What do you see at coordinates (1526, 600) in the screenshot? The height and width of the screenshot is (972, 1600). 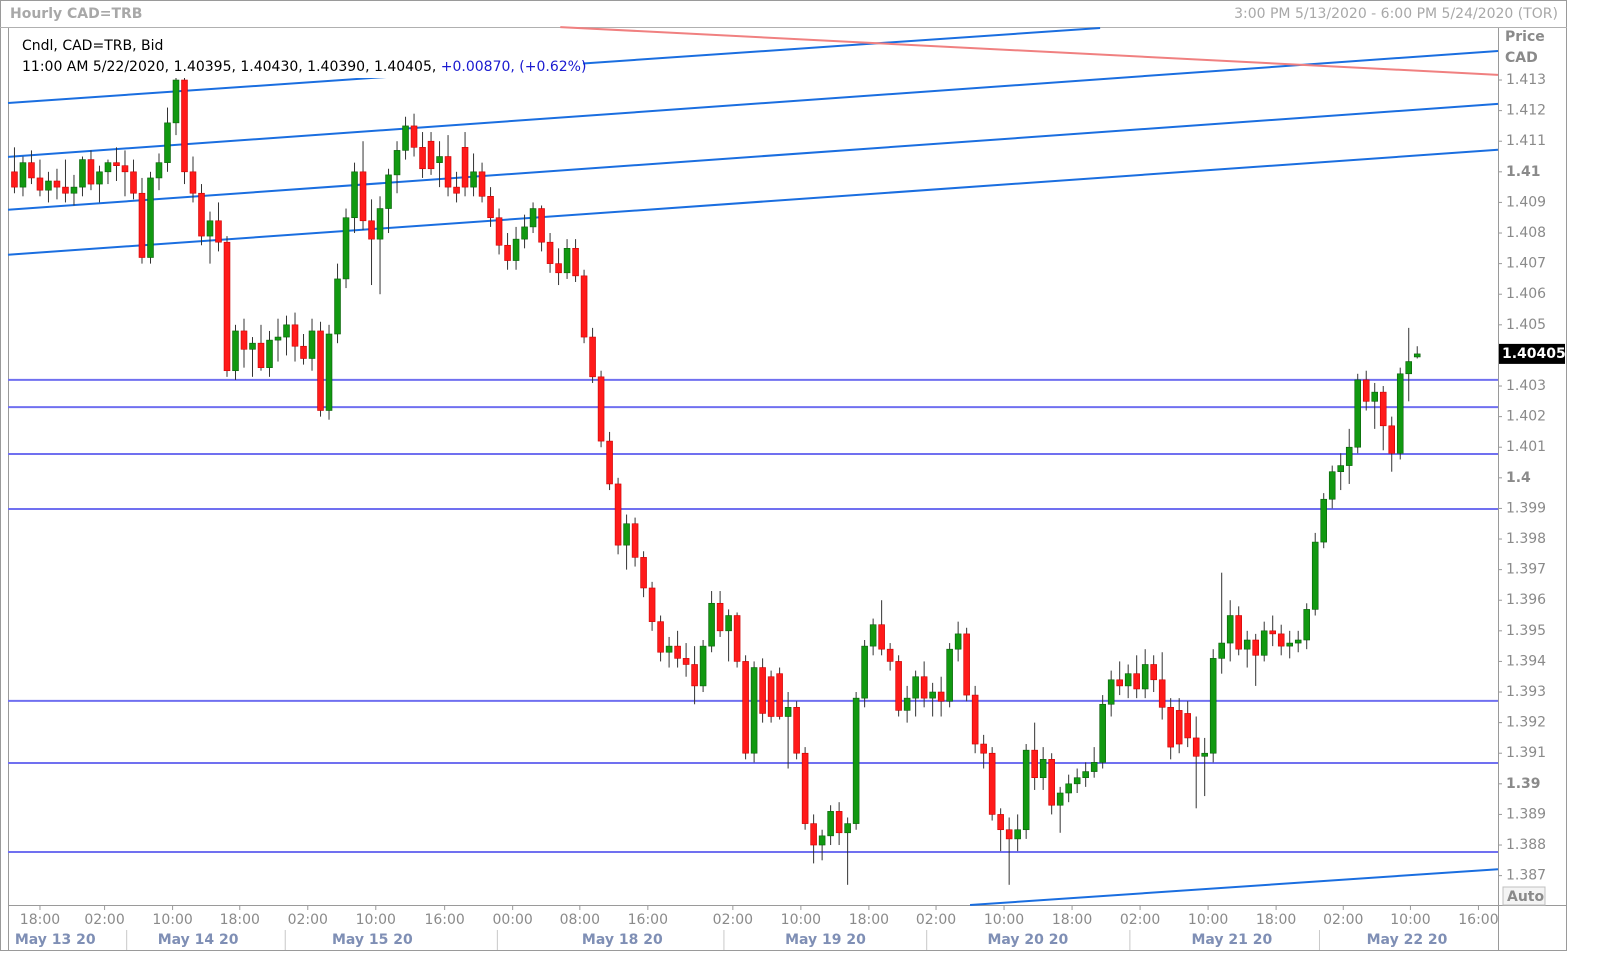 I see `y-tick-label: 1.396` at bounding box center [1526, 600].